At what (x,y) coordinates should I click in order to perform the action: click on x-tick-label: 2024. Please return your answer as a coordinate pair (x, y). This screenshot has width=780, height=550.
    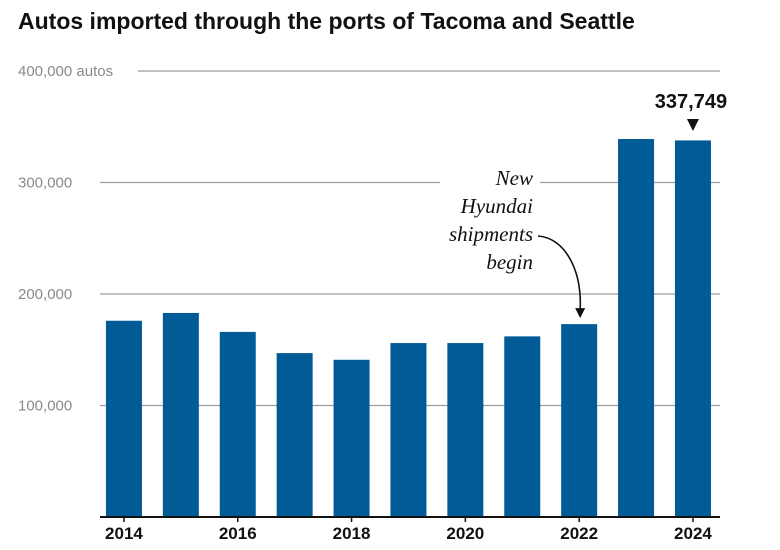
    Looking at the image, I should click on (693, 533).